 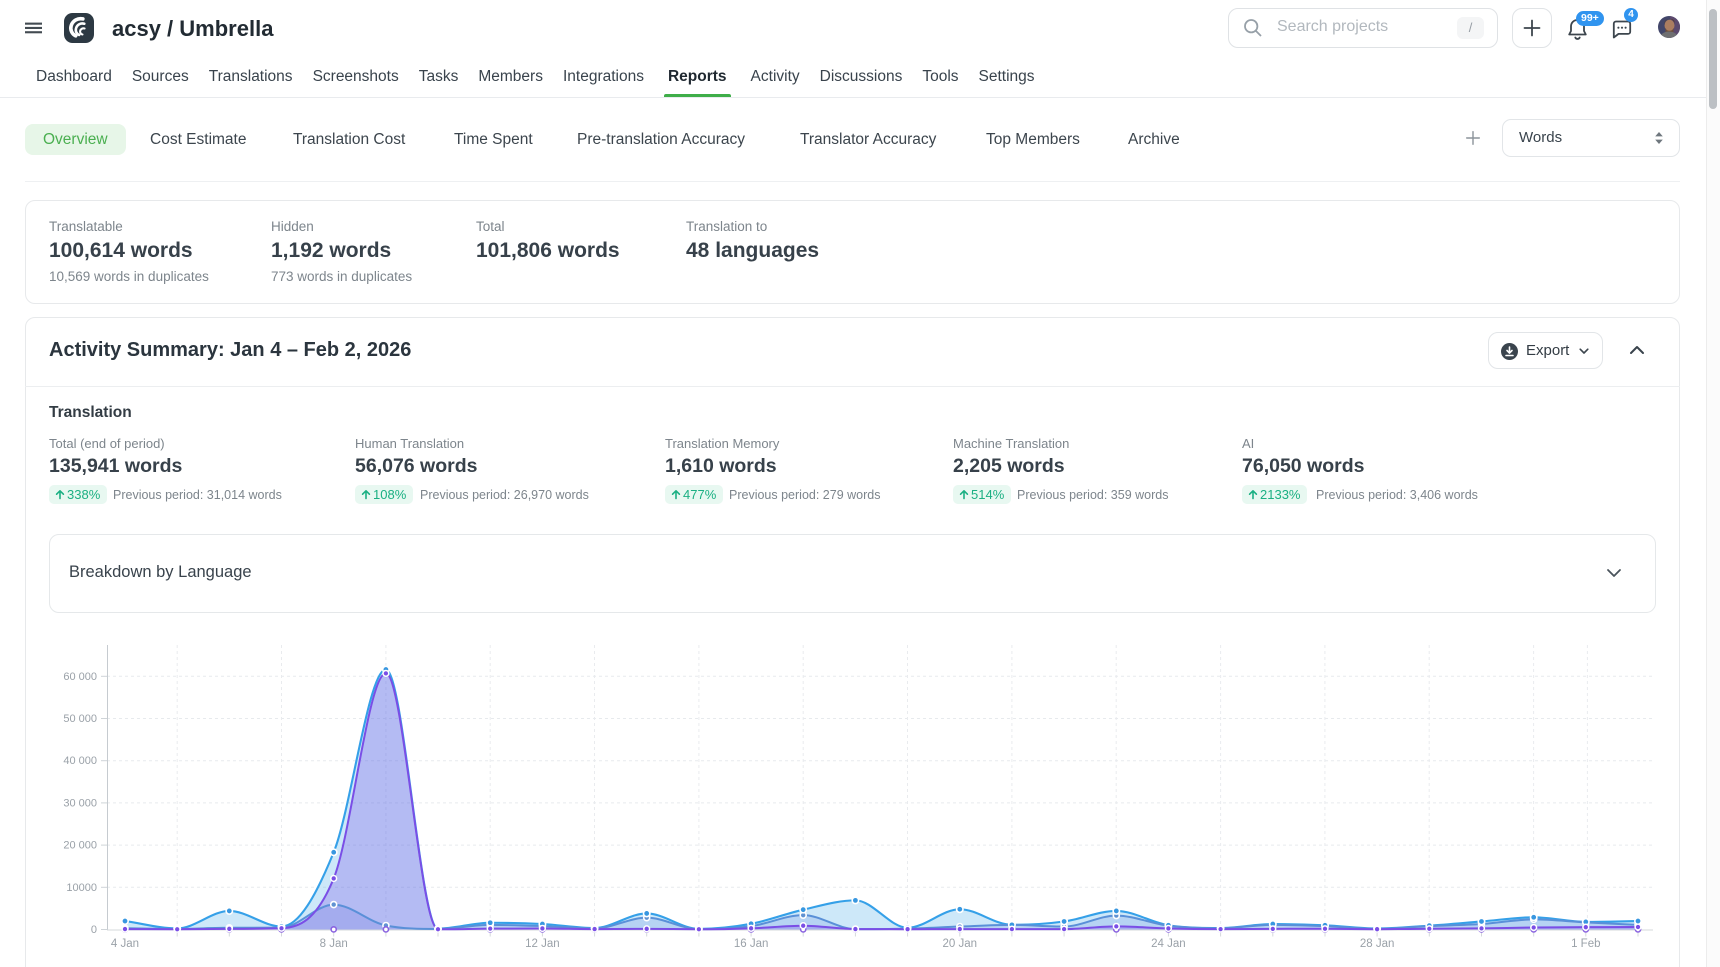 I want to click on svg-text: 12 Jan, so click(x=542, y=944).